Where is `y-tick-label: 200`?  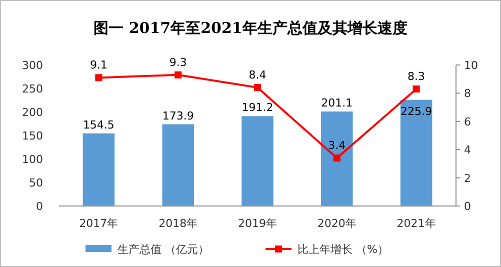
y-tick-label: 200 is located at coordinates (32, 112).